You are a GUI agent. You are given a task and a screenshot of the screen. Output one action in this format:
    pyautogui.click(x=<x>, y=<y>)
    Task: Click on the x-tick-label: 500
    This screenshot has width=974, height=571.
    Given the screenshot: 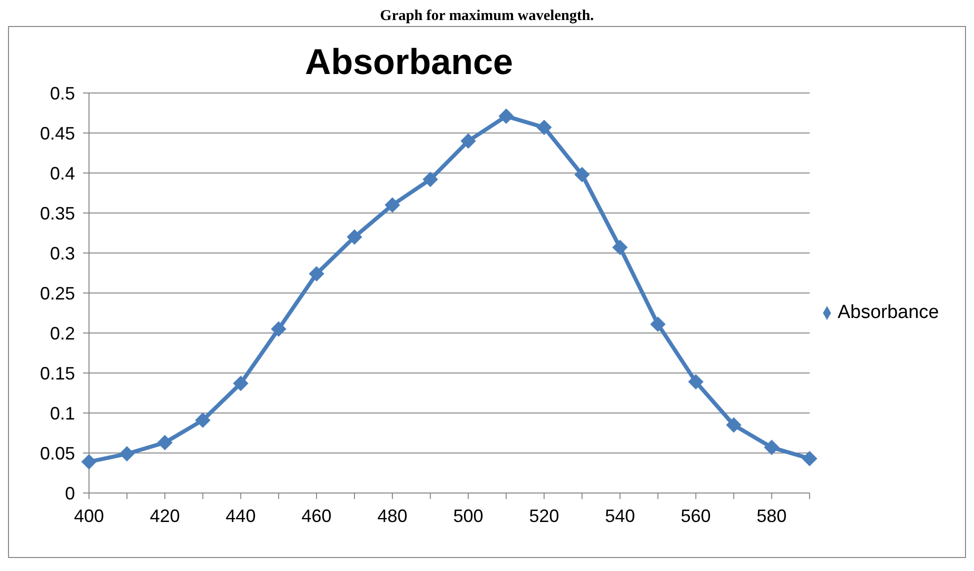 What is the action you would take?
    pyautogui.click(x=468, y=516)
    